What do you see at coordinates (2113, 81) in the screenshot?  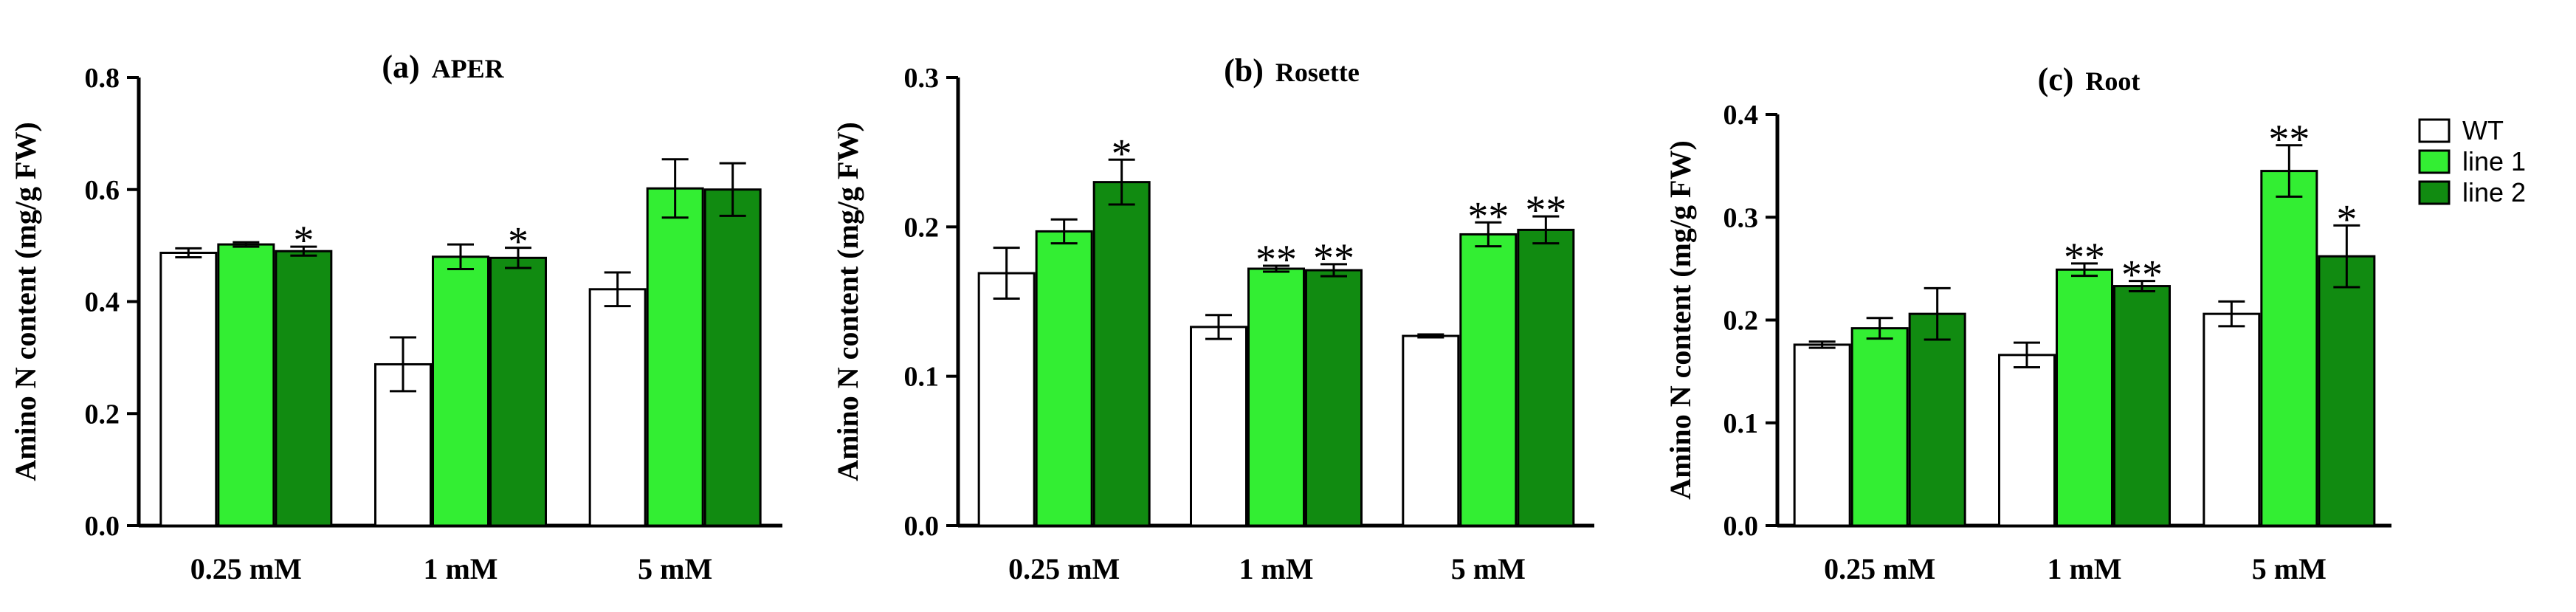 I see `chart-title-text: Root` at bounding box center [2113, 81].